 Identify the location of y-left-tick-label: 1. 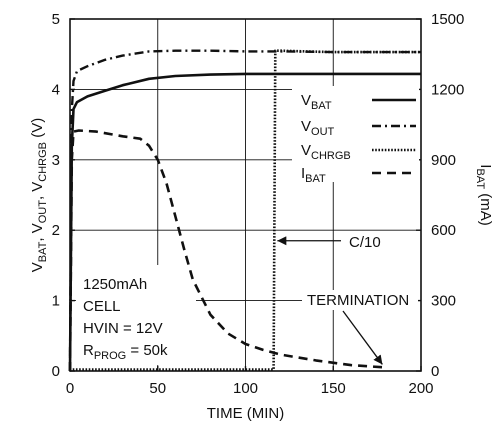
(56, 301).